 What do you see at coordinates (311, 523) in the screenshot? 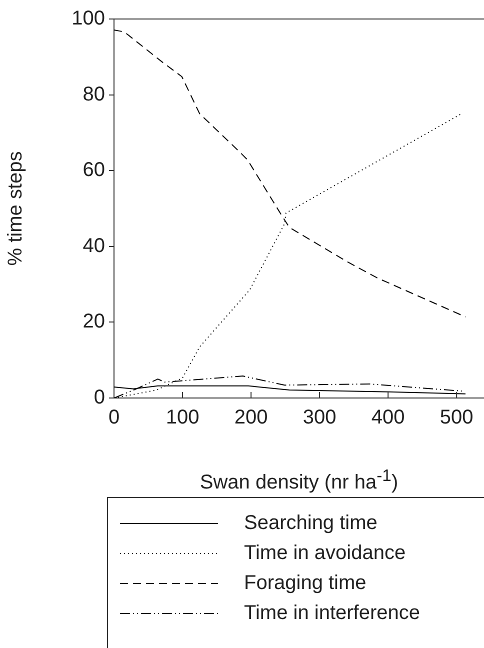
I see `legend-label: Searching time` at bounding box center [311, 523].